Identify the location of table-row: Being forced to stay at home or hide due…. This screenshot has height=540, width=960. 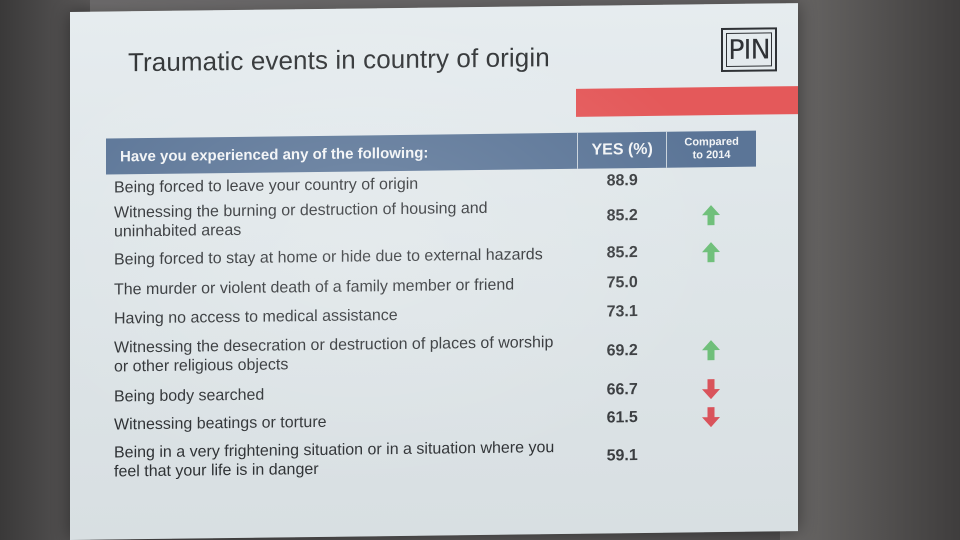
(431, 256).